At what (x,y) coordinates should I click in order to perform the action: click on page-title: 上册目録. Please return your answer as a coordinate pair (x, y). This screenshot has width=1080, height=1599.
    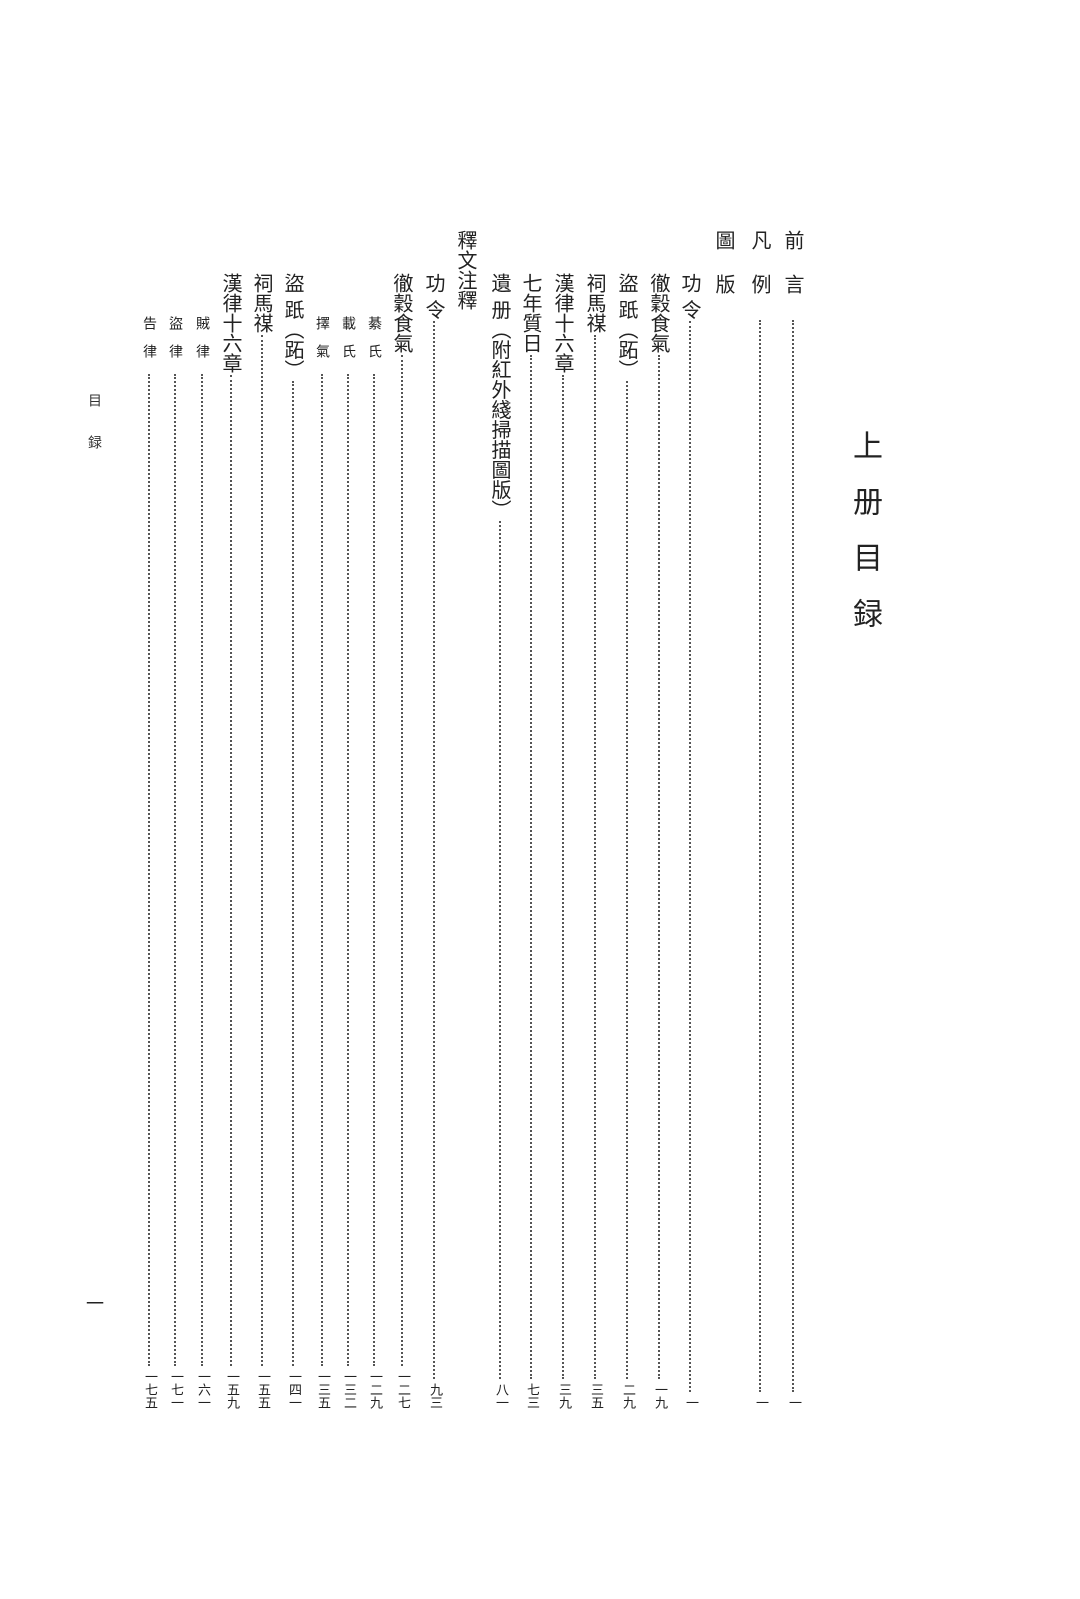
    Looking at the image, I should click on (864, 542).